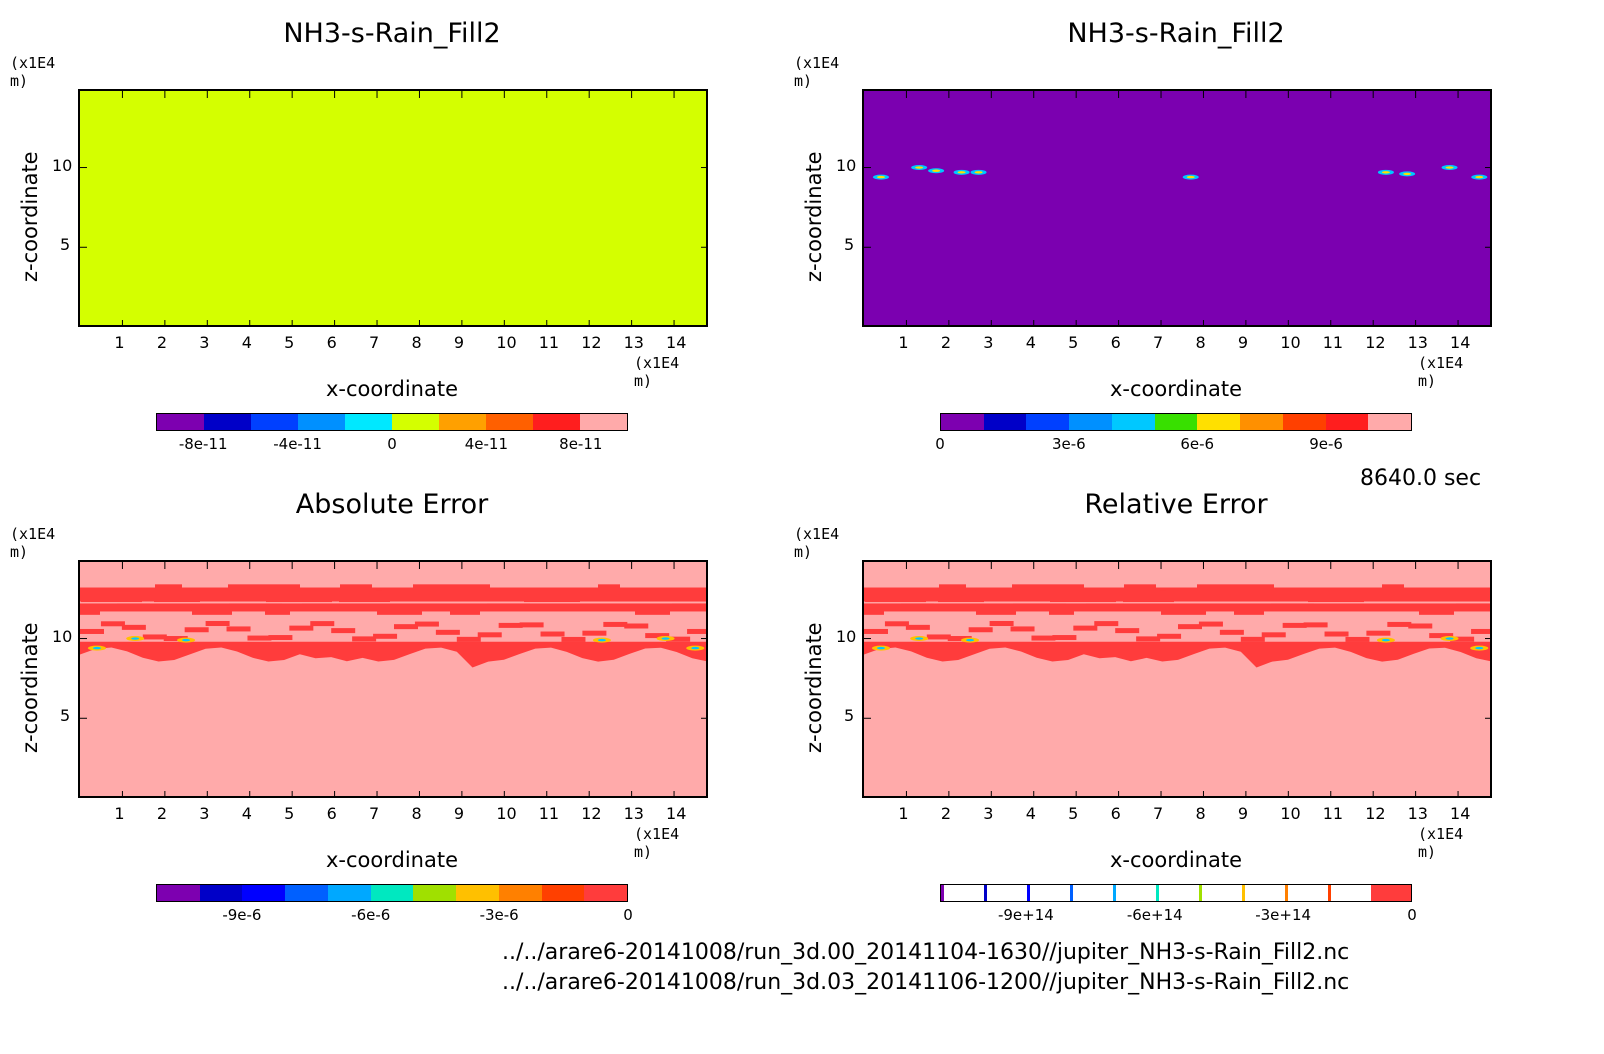 The image size is (1604, 1054). What do you see at coordinates (676, 342) in the screenshot?
I see `x-tick-label: 14` at bounding box center [676, 342].